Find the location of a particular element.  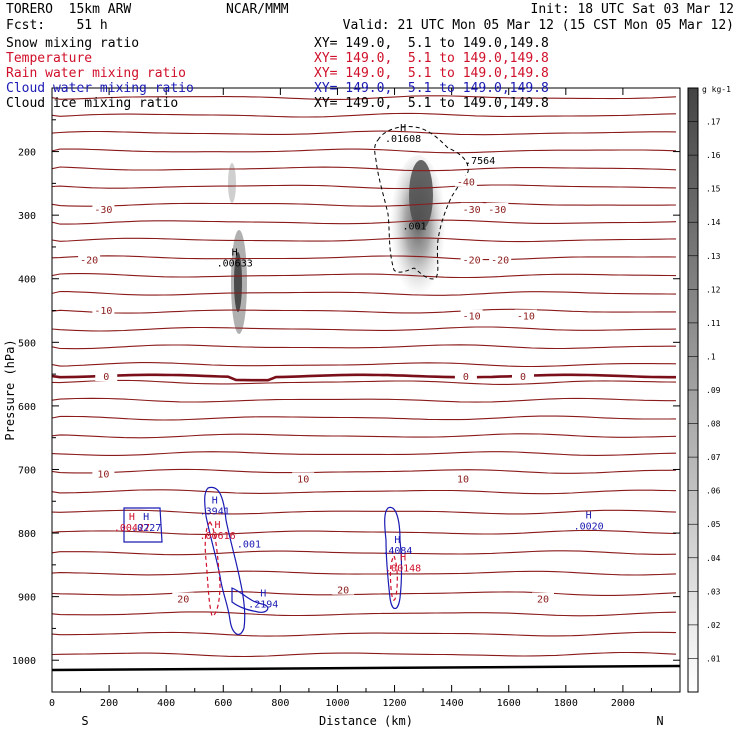

colorbar-tick-label: .06 is located at coordinates (713, 491).